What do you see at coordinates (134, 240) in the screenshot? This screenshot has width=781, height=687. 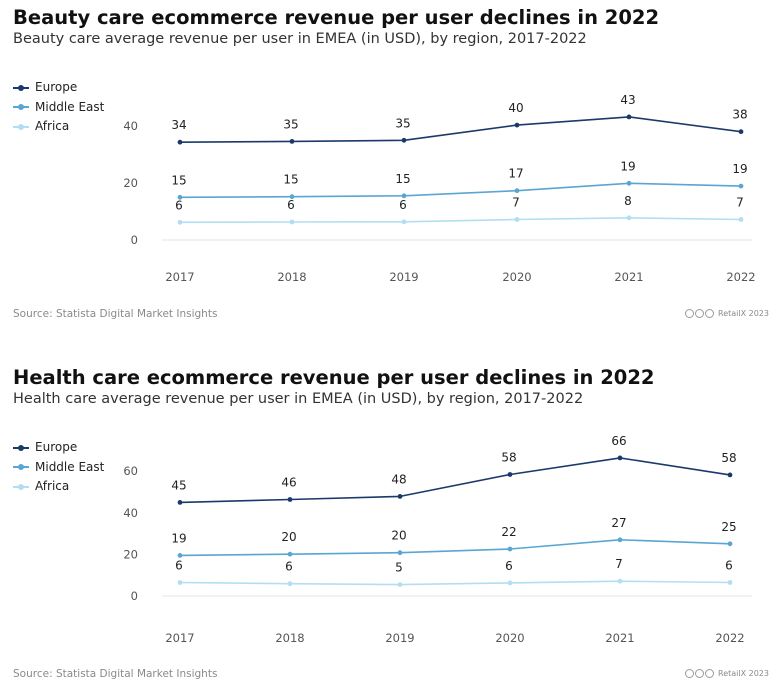 I see `y-tick-label: 0` at bounding box center [134, 240].